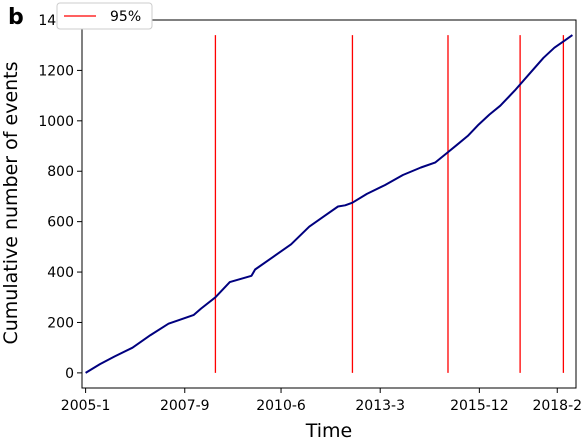 The image size is (581, 443). I want to click on y-tick-label-0: 0, so click(69, 374).